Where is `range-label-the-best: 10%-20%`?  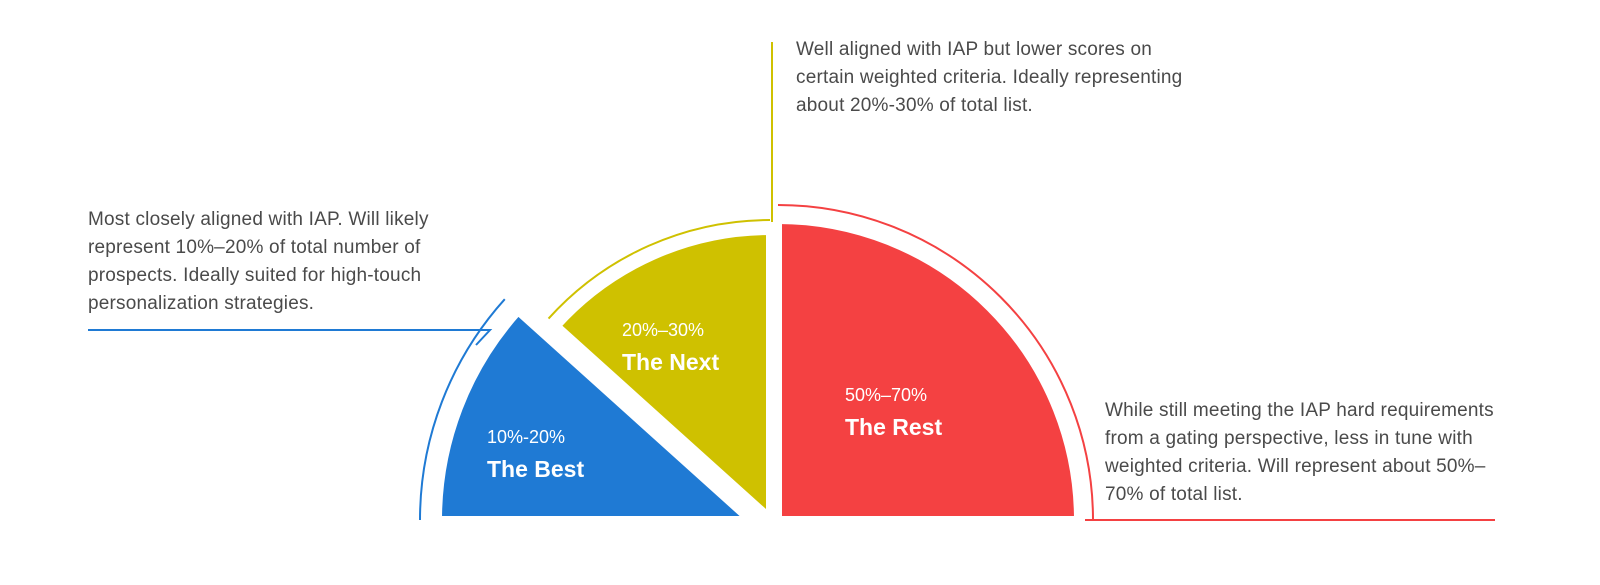 range-label-the-best: 10%-20% is located at coordinates (526, 437).